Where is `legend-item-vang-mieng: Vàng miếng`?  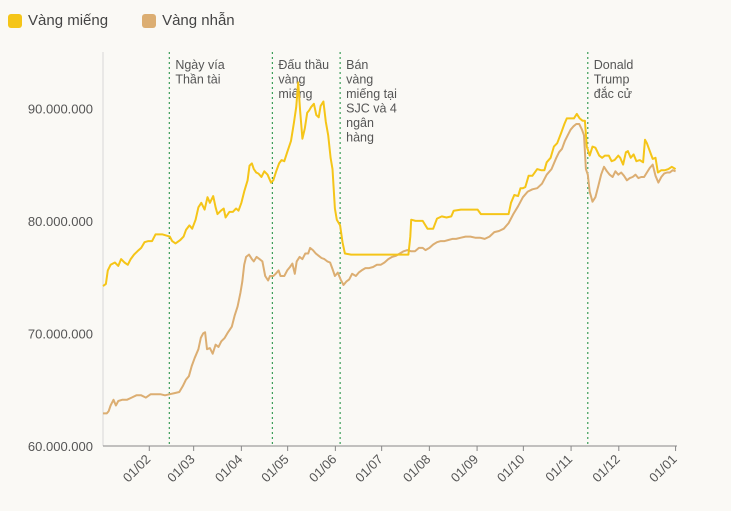 legend-item-vang-mieng: Vàng miếng is located at coordinates (58, 20).